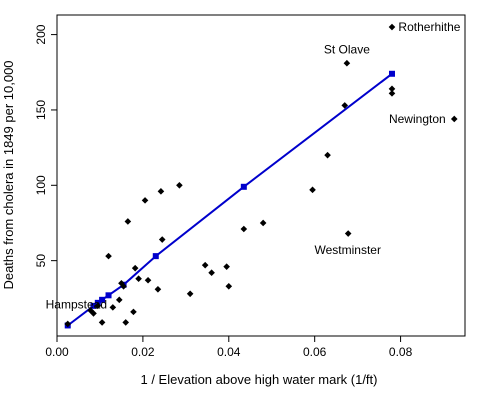 The width and height of the screenshot is (480, 400). What do you see at coordinates (229, 352) in the screenshot?
I see `x-tick-label: 0.04` at bounding box center [229, 352].